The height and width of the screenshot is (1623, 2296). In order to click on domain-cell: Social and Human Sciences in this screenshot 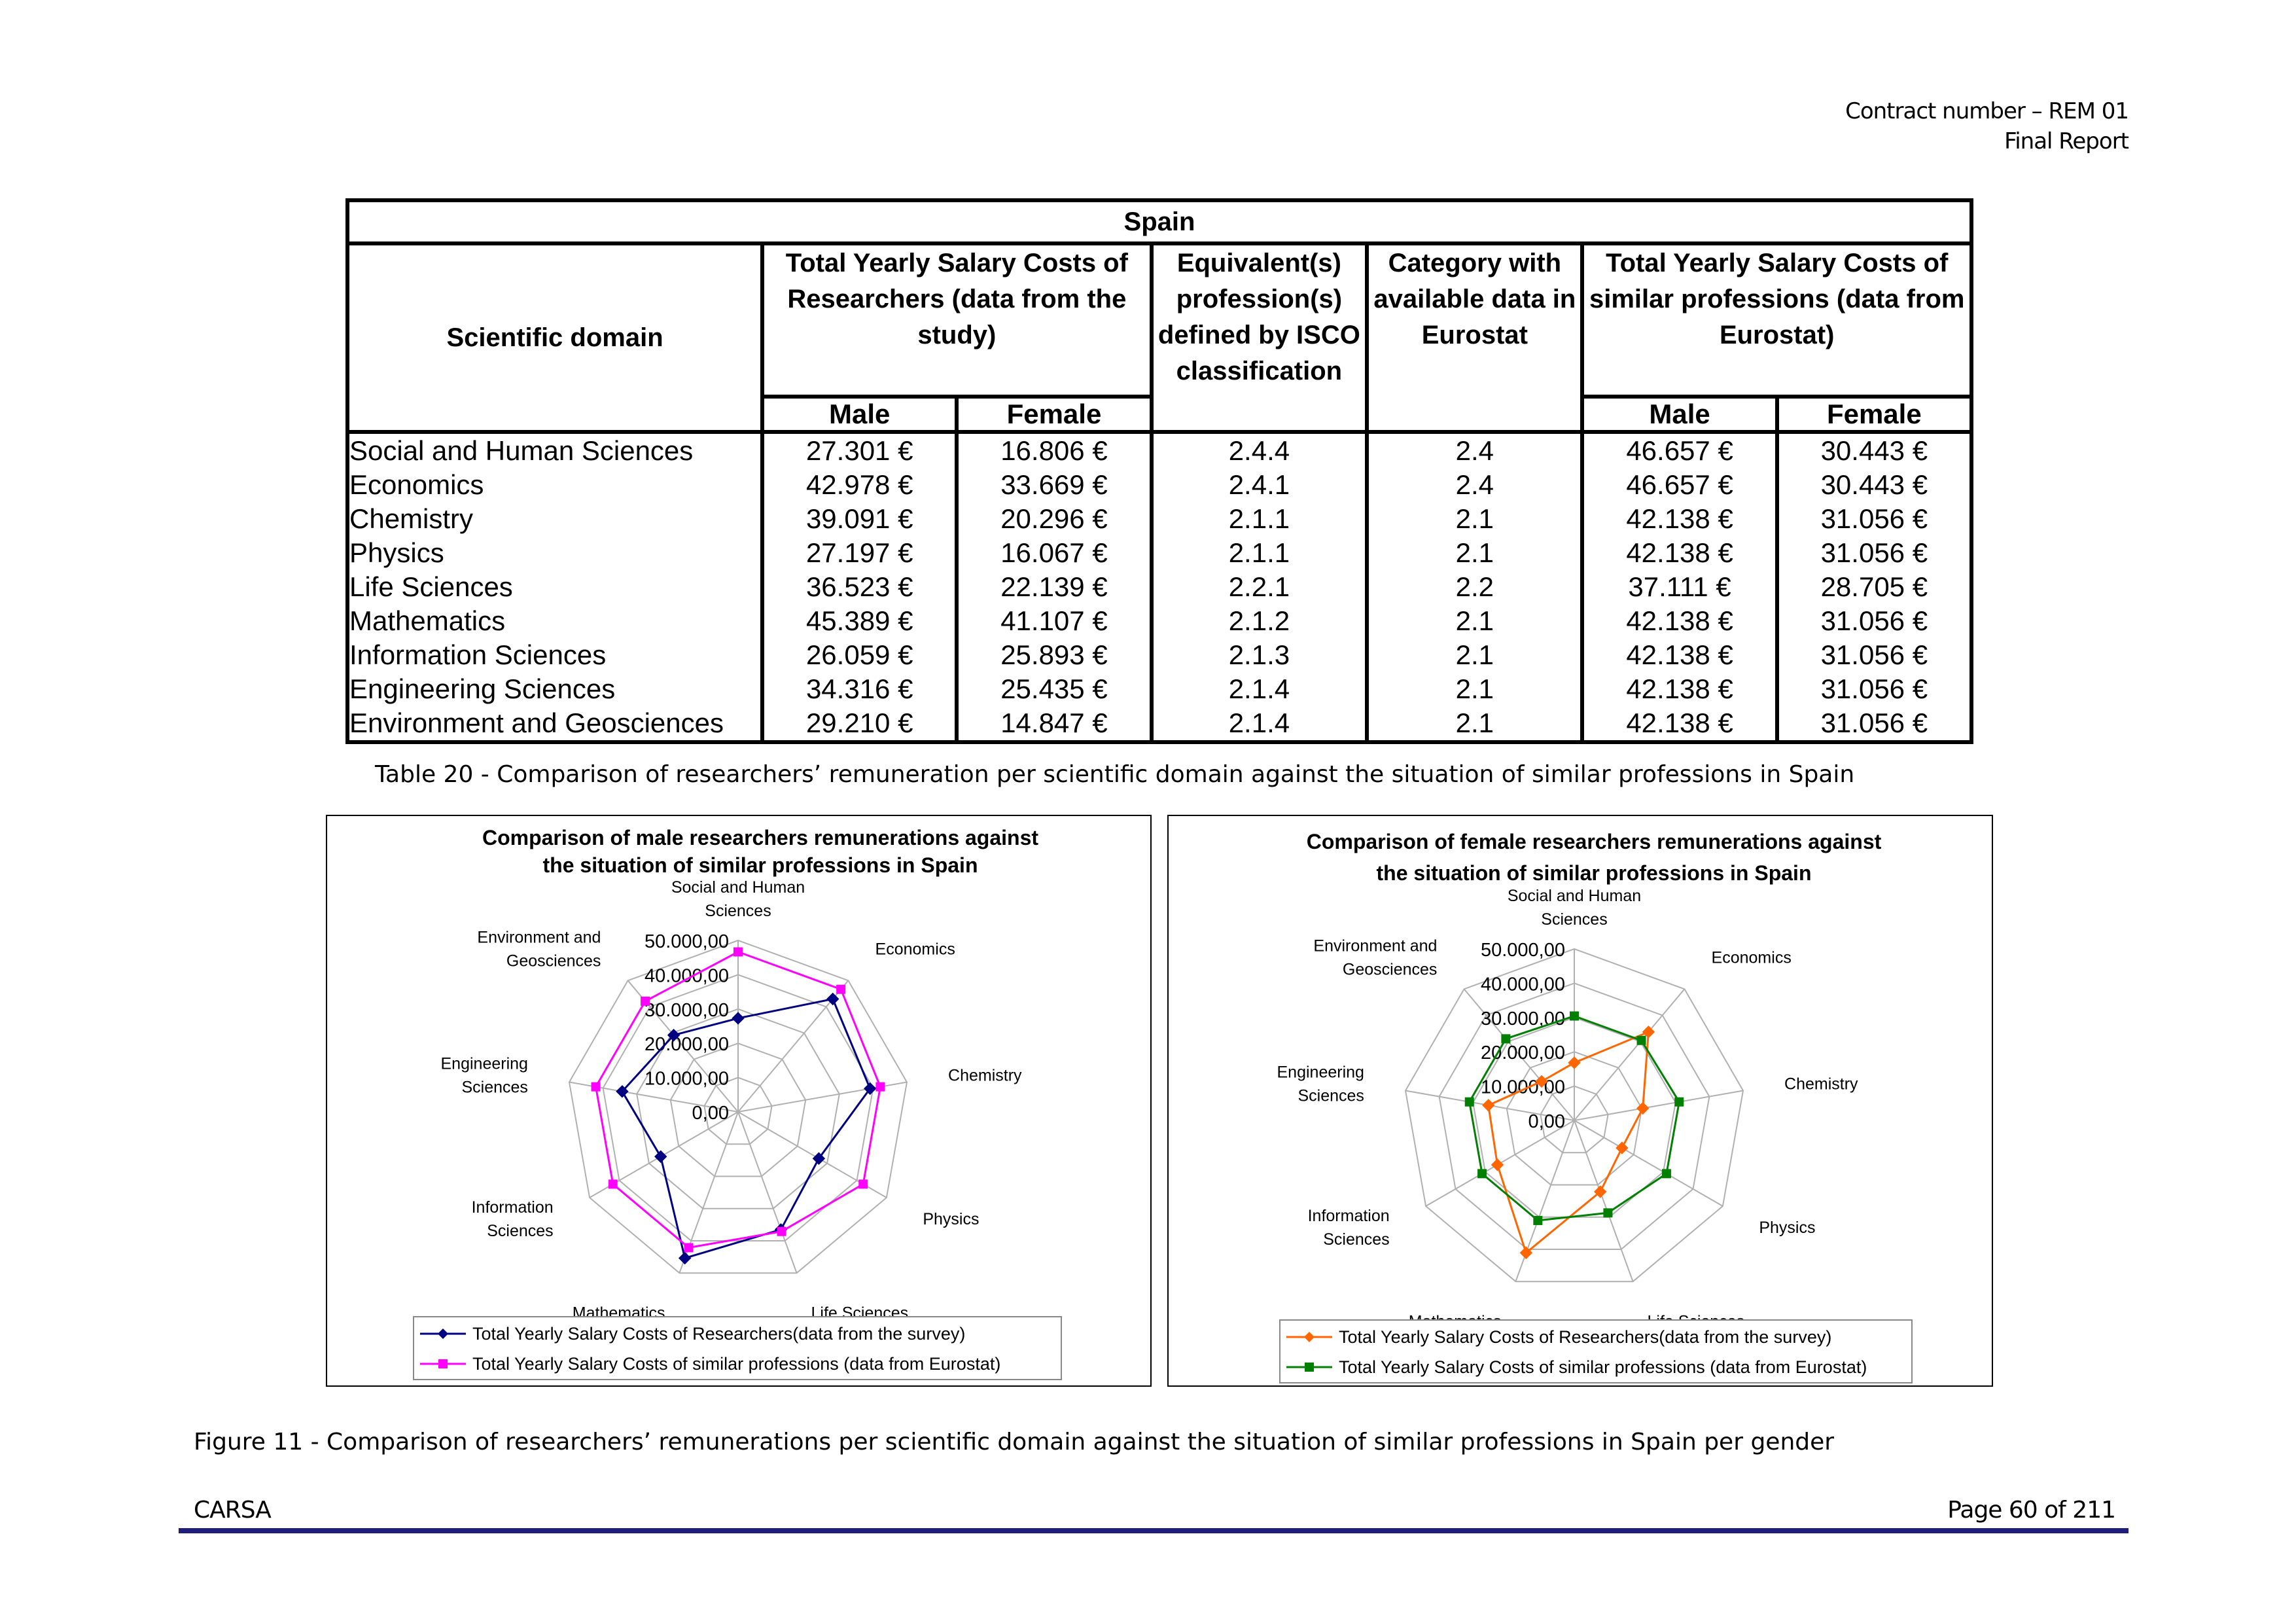, I will do `click(555, 450)`.